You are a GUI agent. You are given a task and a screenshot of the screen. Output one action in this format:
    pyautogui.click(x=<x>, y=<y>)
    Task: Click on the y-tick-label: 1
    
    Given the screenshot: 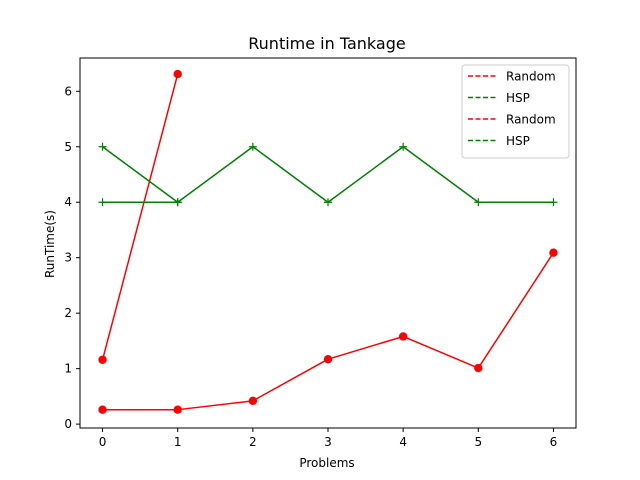 What is the action you would take?
    pyautogui.click(x=68, y=369)
    